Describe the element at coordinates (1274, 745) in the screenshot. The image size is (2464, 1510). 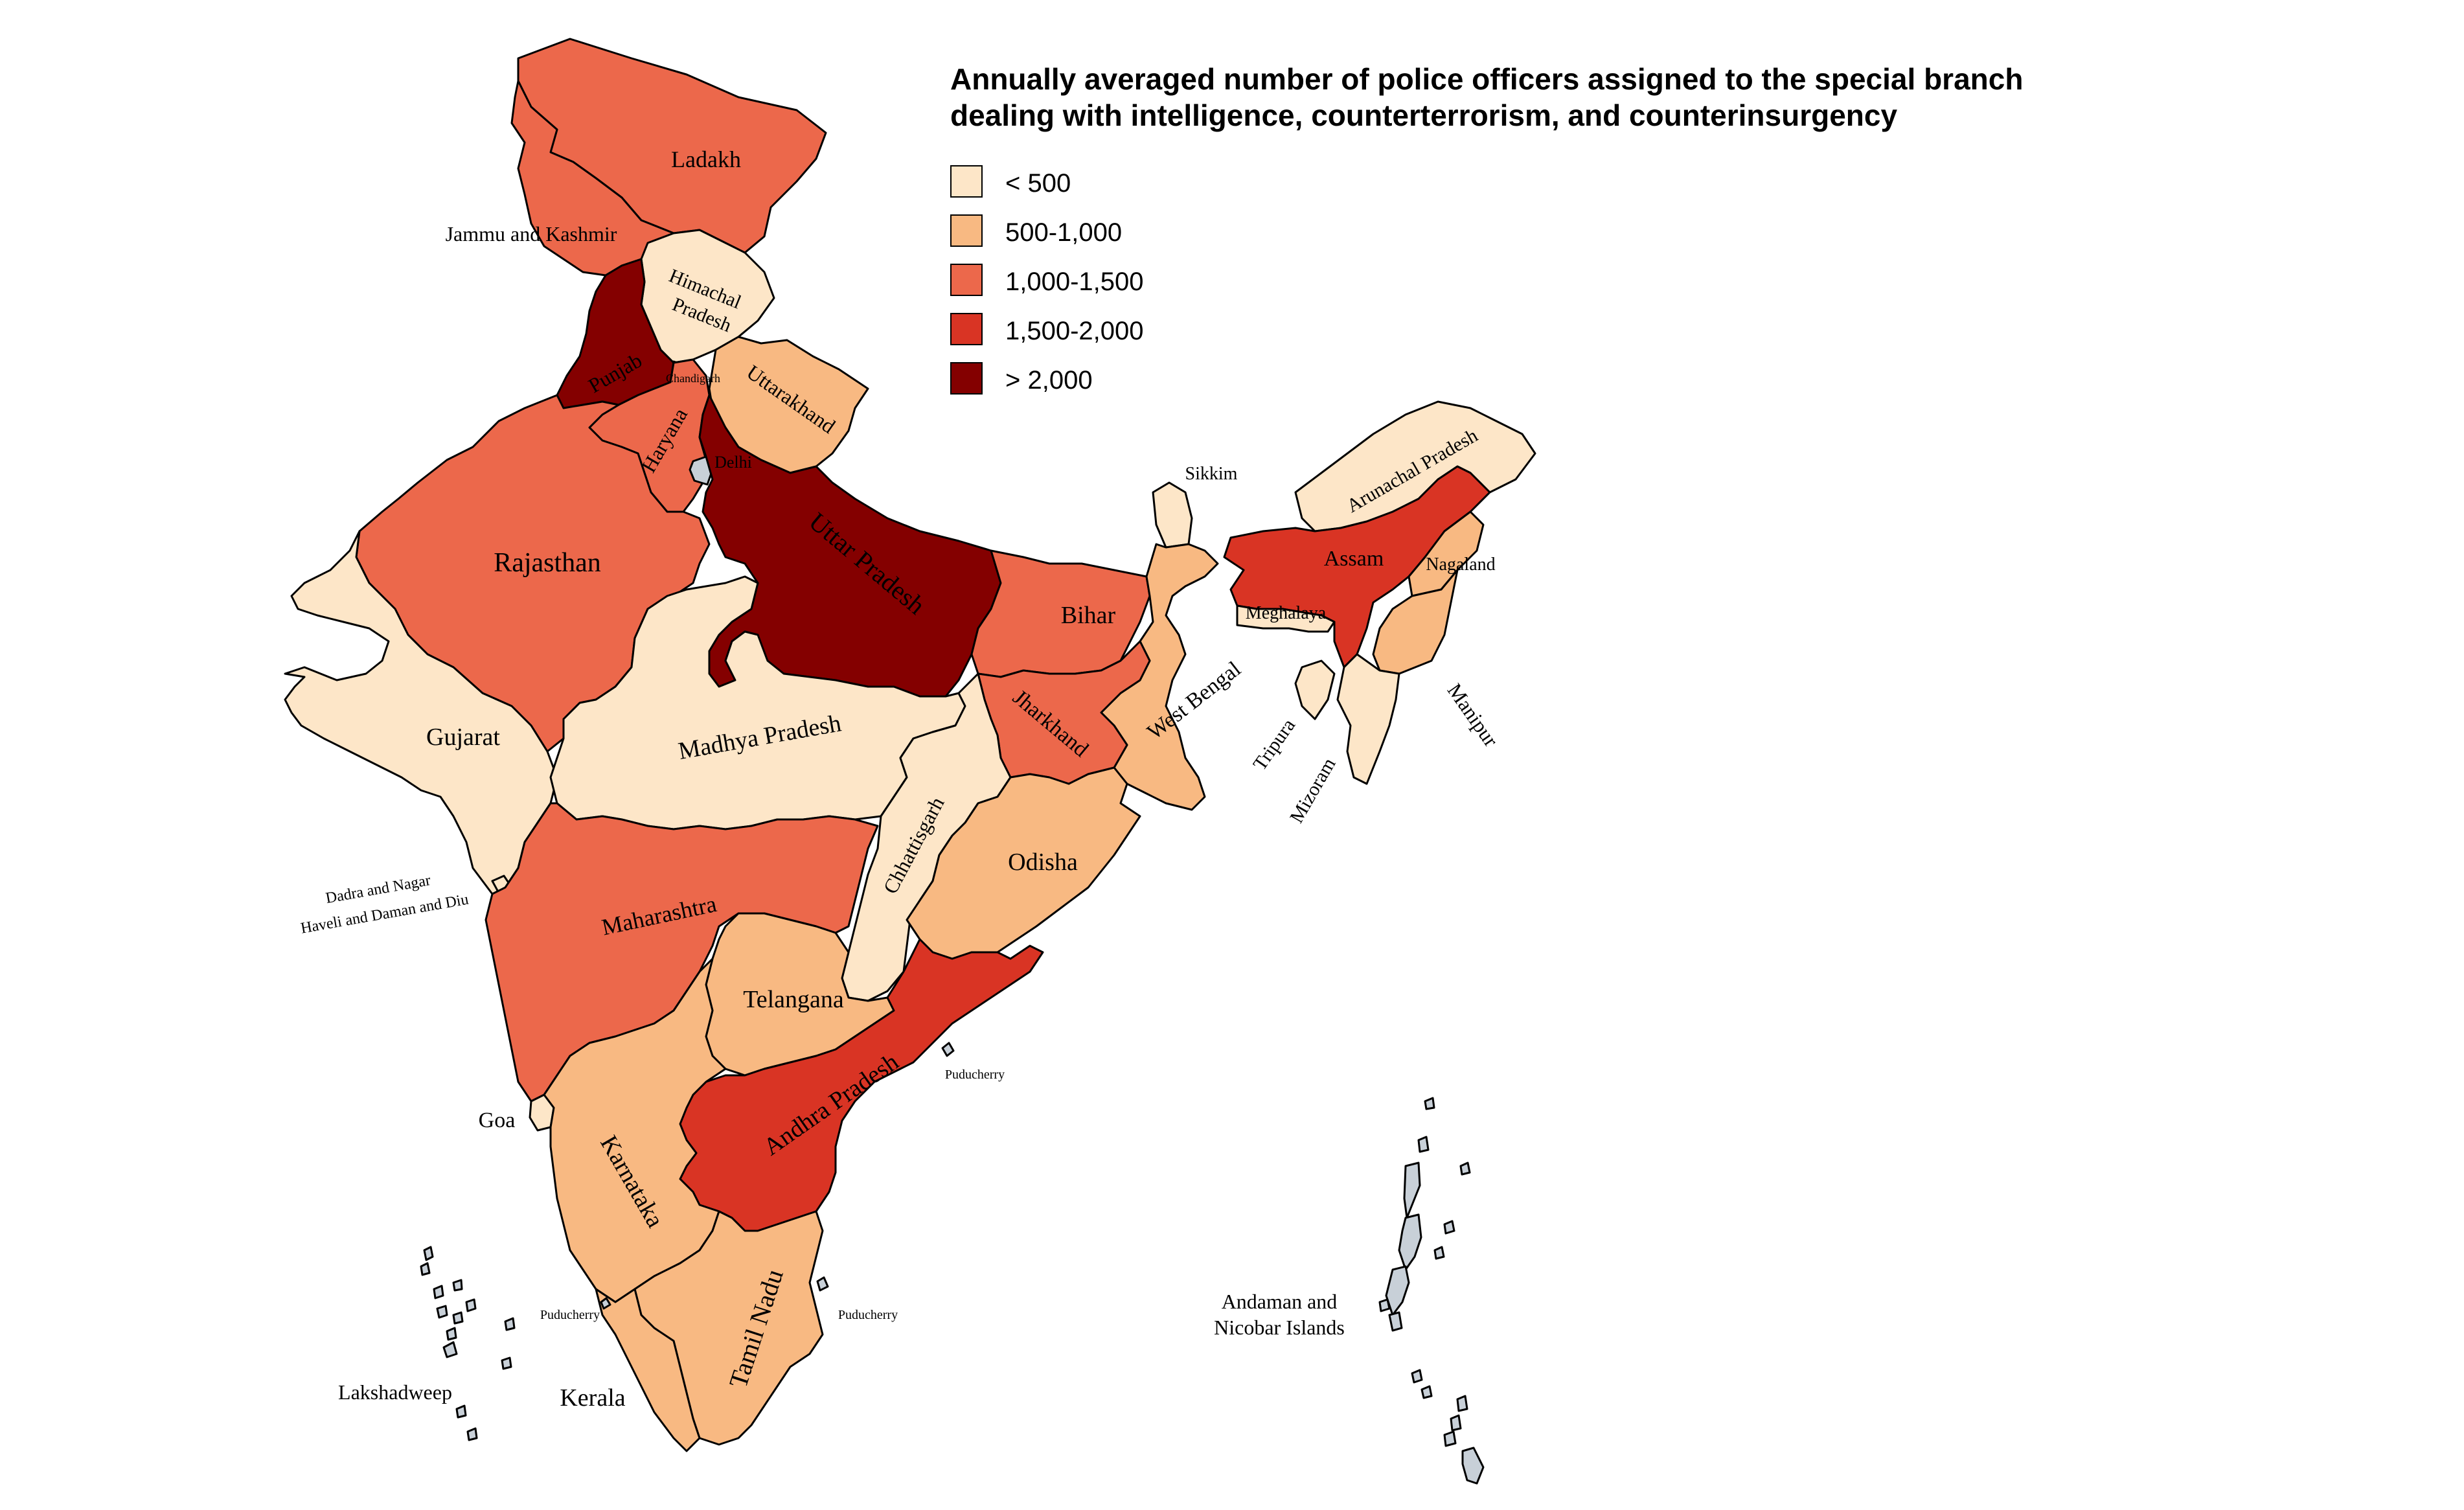
I see `label-tripura: Tripura` at that location.